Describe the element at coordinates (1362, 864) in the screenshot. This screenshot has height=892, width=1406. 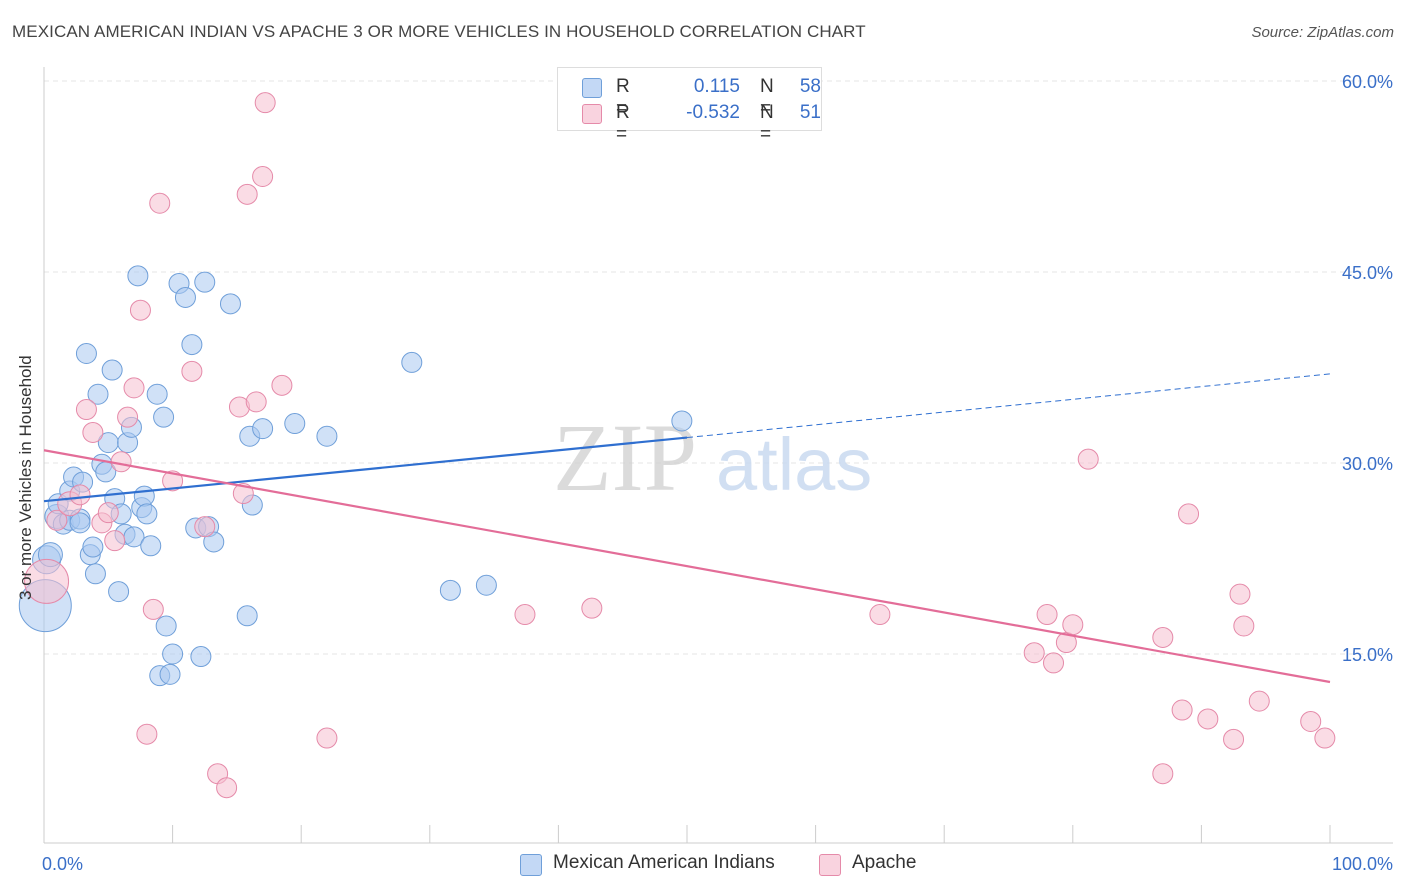
I see `x-tick-label: 100.0%` at that location.